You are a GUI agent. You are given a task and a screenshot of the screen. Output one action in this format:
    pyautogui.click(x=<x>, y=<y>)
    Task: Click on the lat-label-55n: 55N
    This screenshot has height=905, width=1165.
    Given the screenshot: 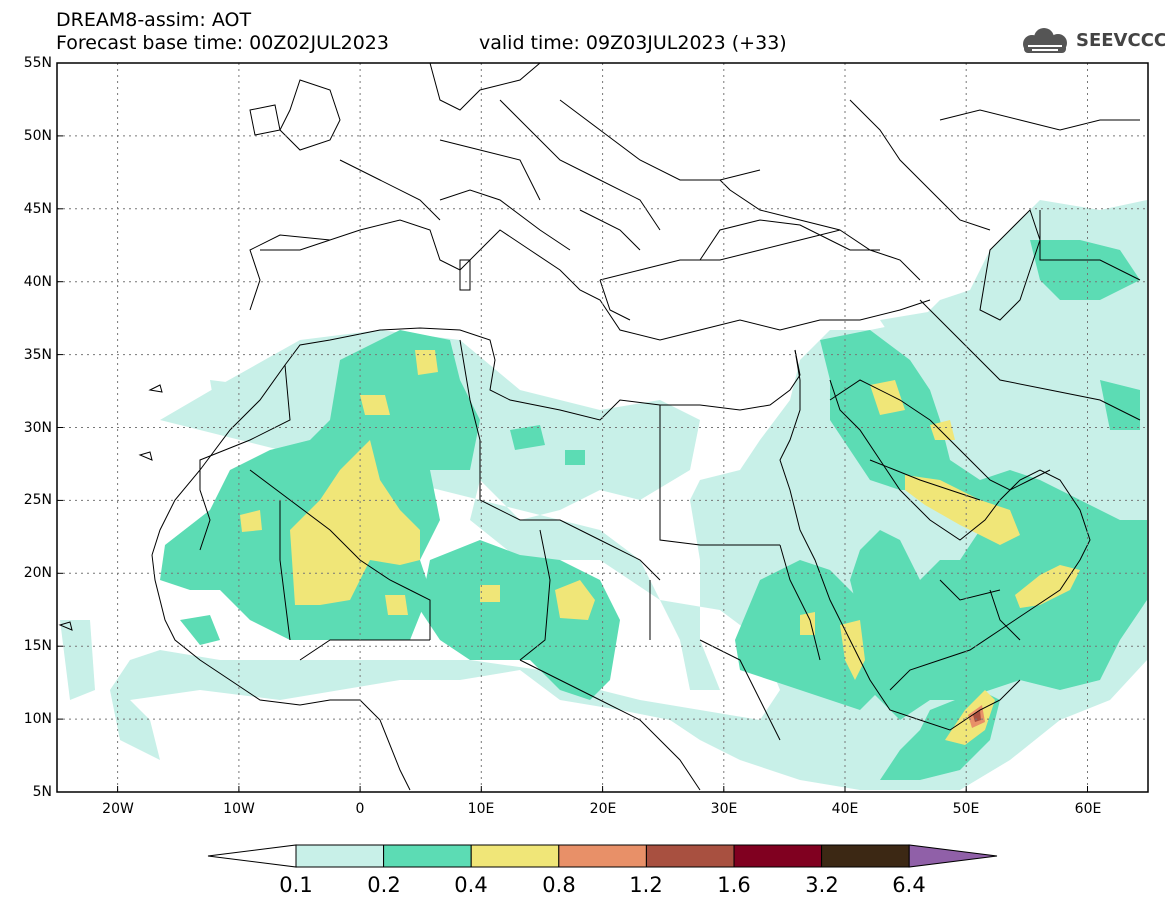 What is the action you would take?
    pyautogui.click(x=37, y=63)
    